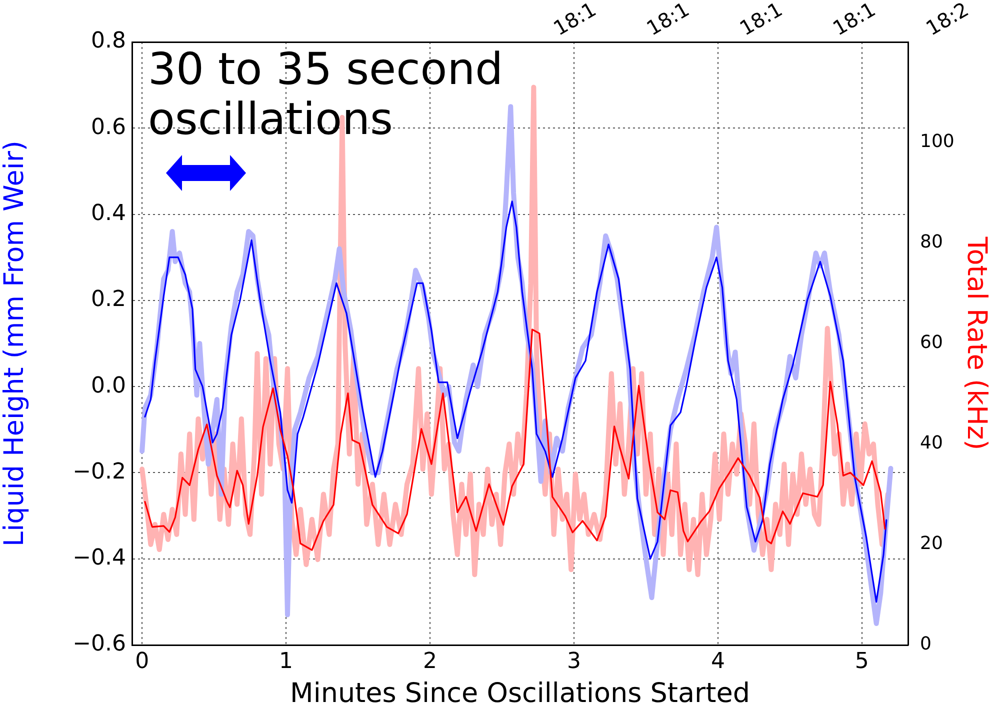 This screenshot has height=711, width=991. Describe the element at coordinates (326, 94) in the screenshot. I see `annotation: 30 to 35 second oscillations` at that location.